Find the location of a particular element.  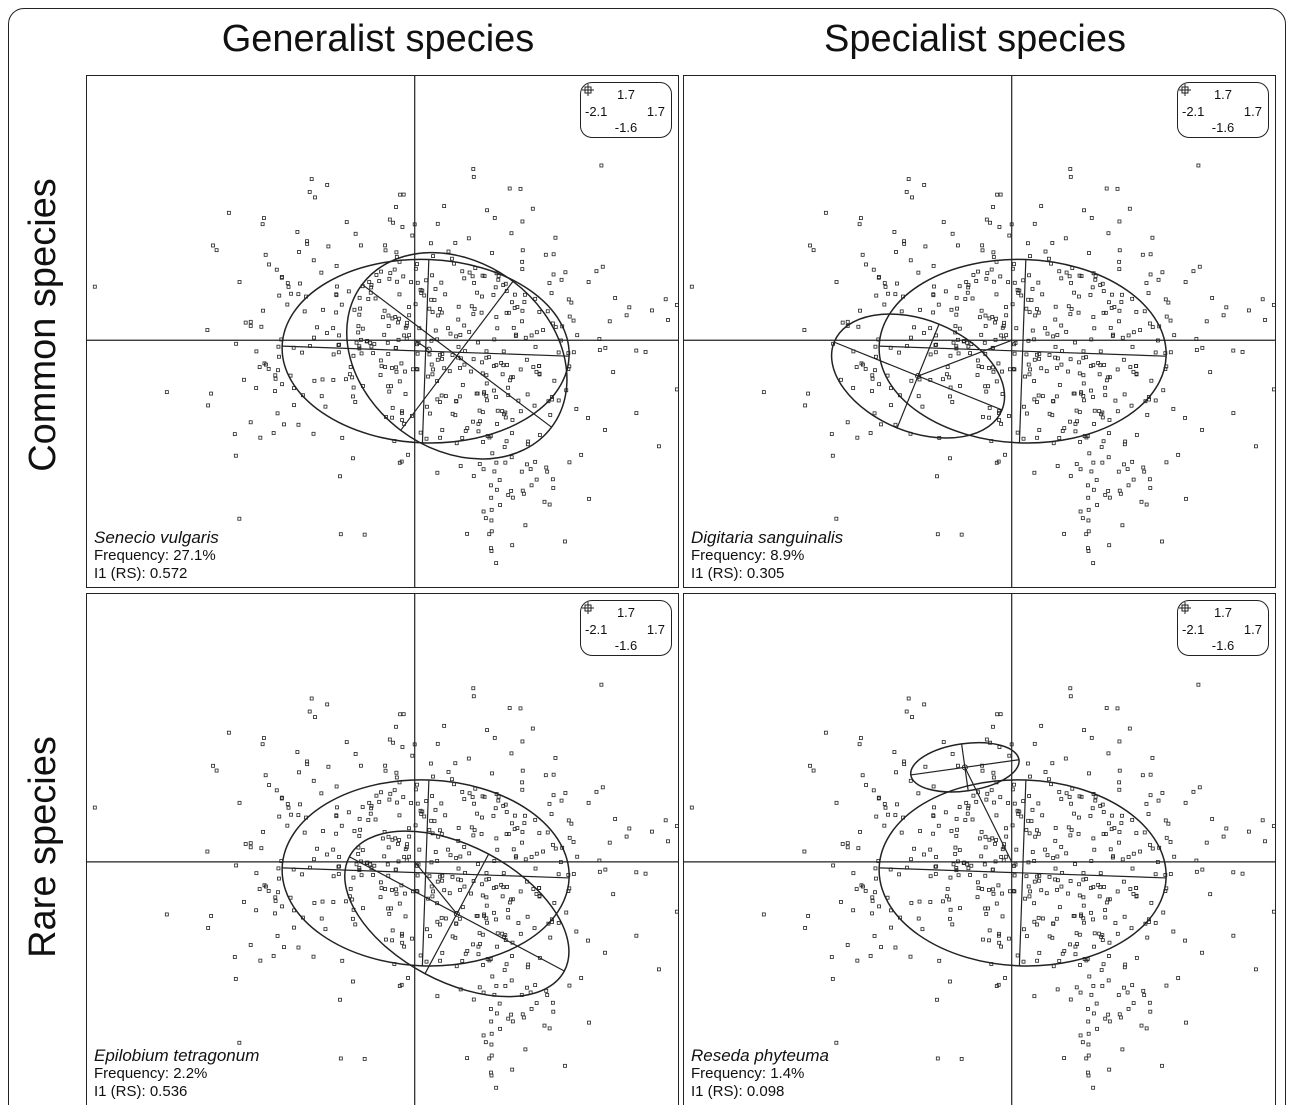

frequency-label: Frequency: 27.1% is located at coordinates (155, 555).